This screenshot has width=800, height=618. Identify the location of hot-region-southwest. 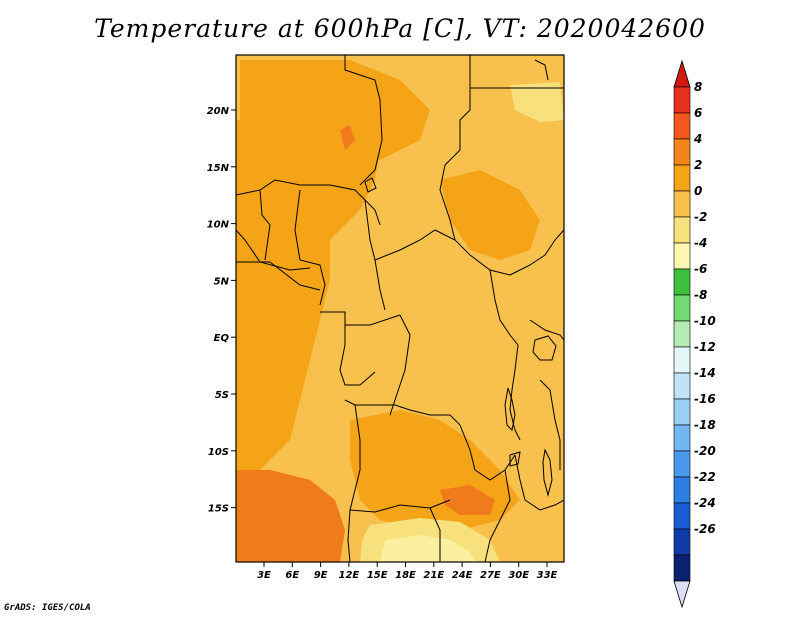
(290, 516).